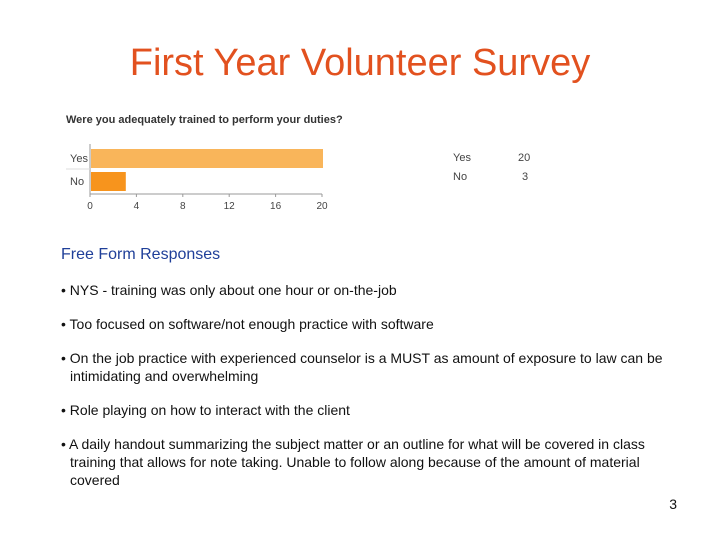 The image size is (720, 540). What do you see at coordinates (460, 177) in the screenshot?
I see `legend-label-no: No` at bounding box center [460, 177].